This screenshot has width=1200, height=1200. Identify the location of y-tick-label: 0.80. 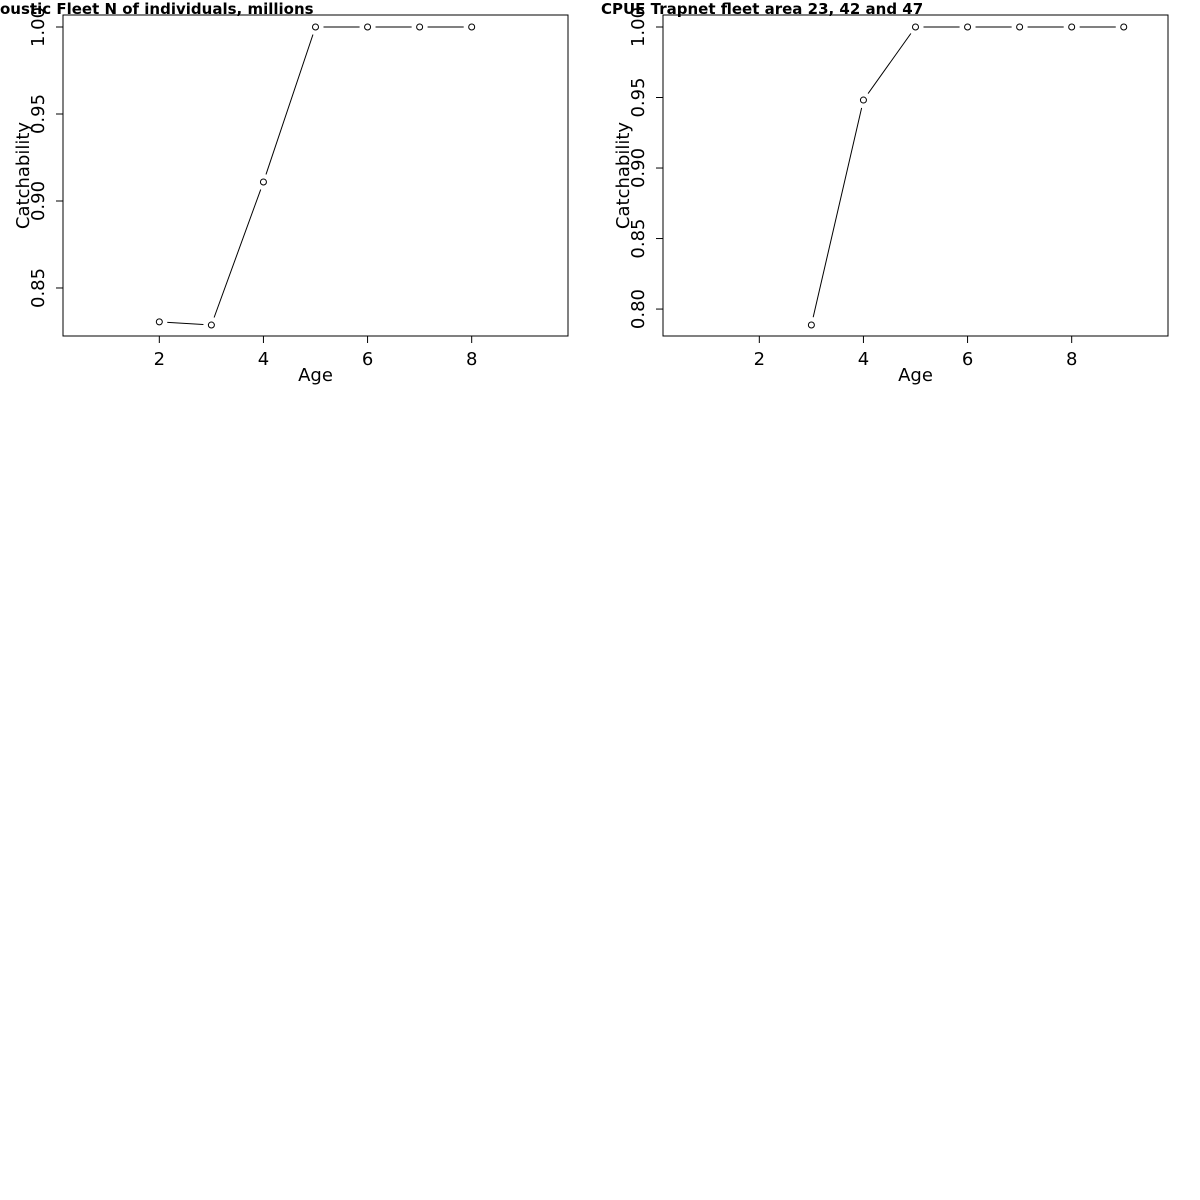
(638, 309).